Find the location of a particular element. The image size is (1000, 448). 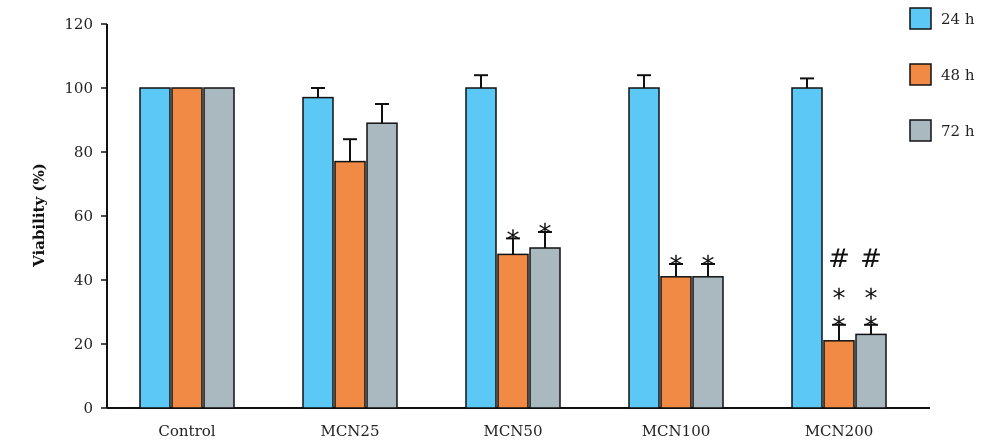

legend-label: 24 h is located at coordinates (958, 19).